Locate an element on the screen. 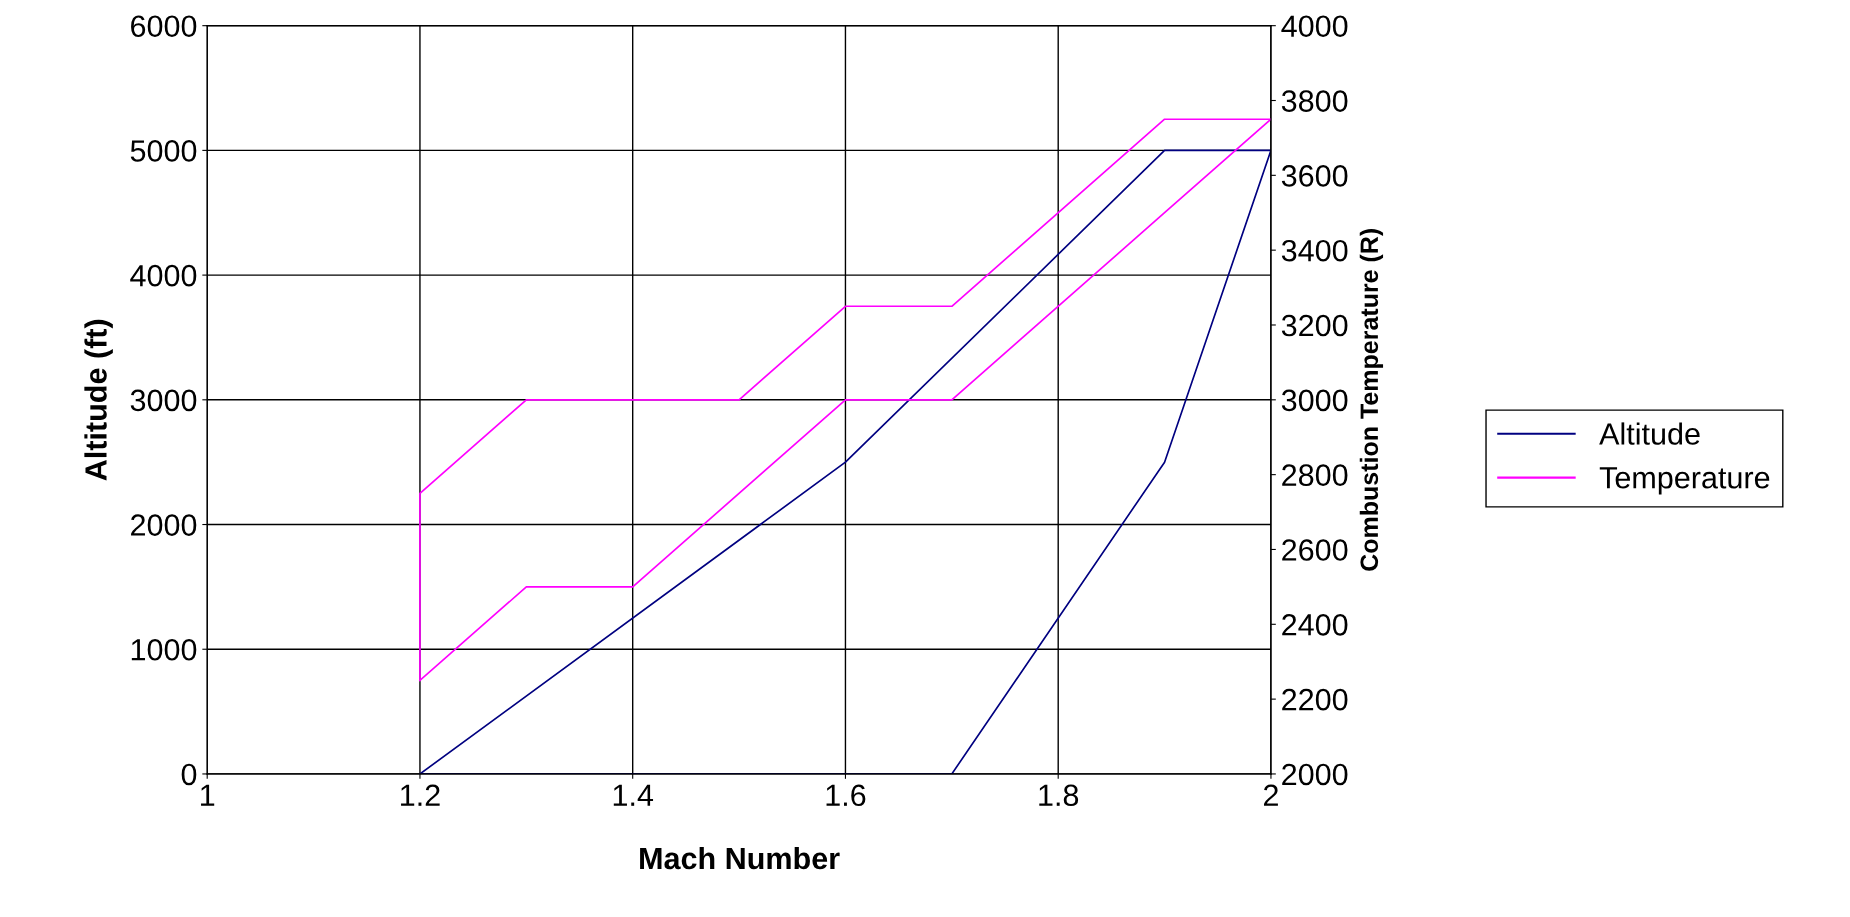 This screenshot has width=1850, height=917. y2-tick-label: 4000 is located at coordinates (1314, 26).